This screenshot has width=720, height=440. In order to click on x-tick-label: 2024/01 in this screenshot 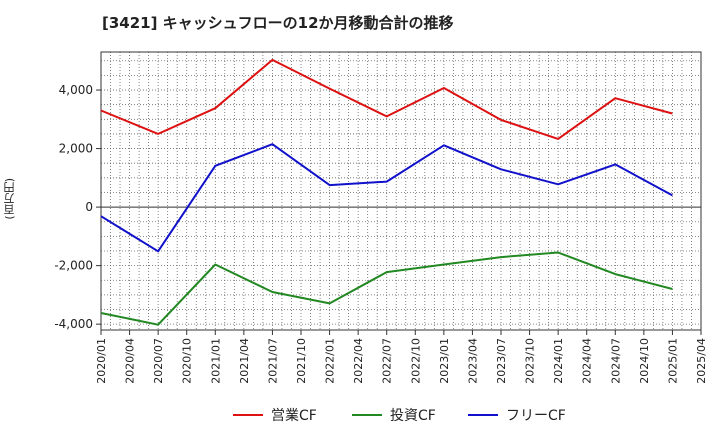, I will do `click(558, 361)`.